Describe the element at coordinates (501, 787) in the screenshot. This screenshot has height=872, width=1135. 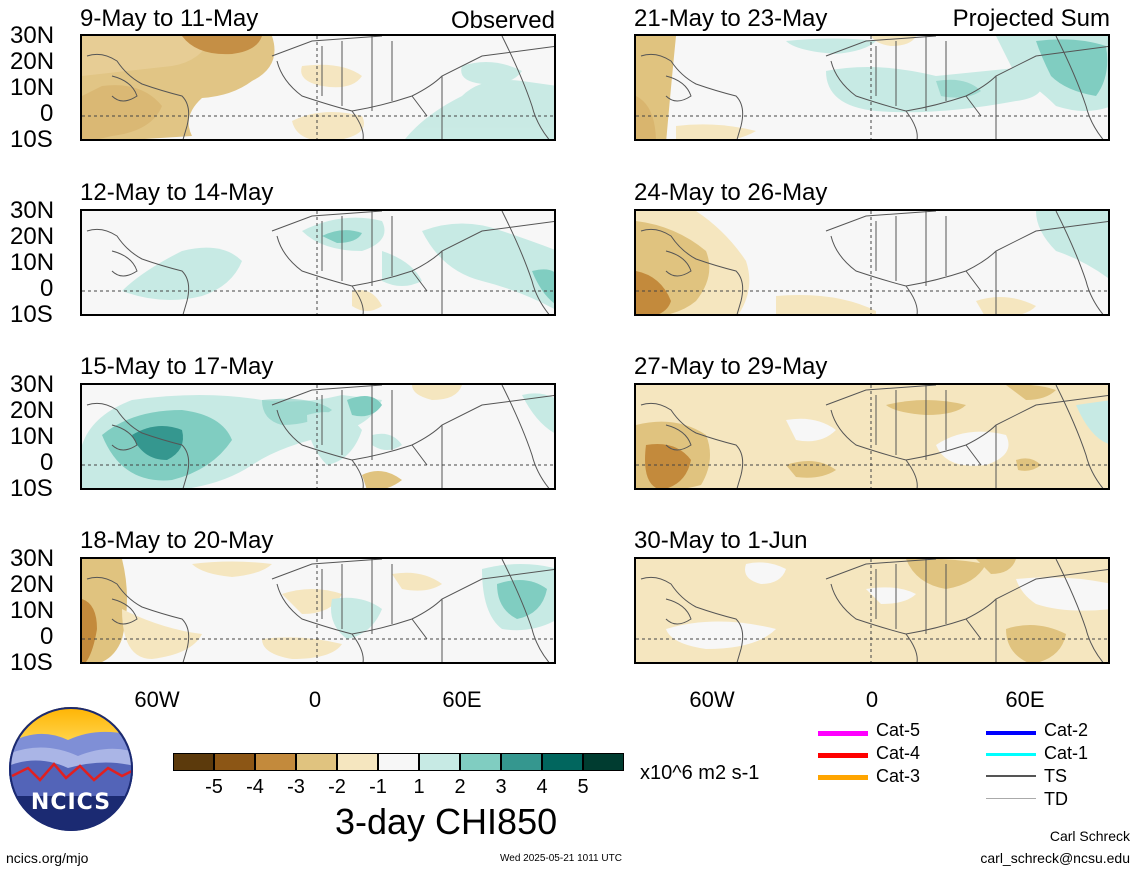
I see `colorbar-tick: 3` at that location.